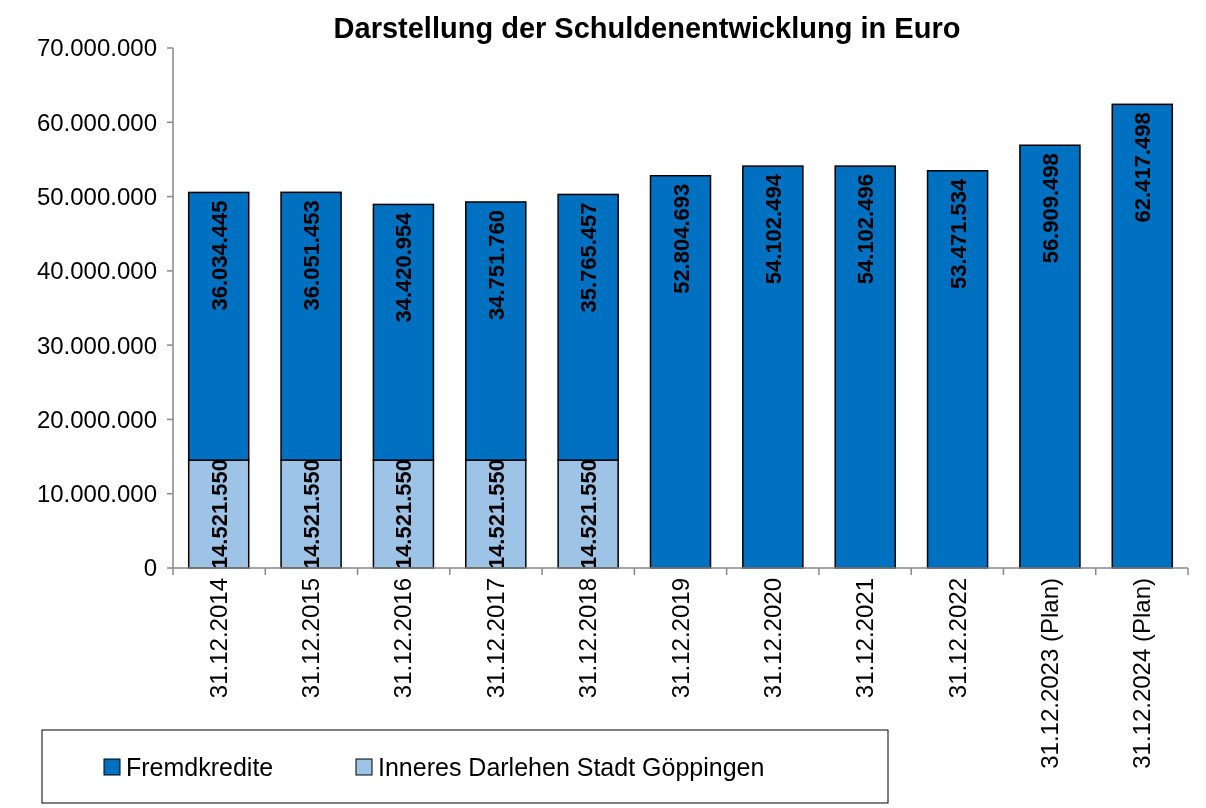 The height and width of the screenshot is (808, 1206). Describe the element at coordinates (680, 638) in the screenshot. I see `x-tick-label: 31.12.2019` at that location.